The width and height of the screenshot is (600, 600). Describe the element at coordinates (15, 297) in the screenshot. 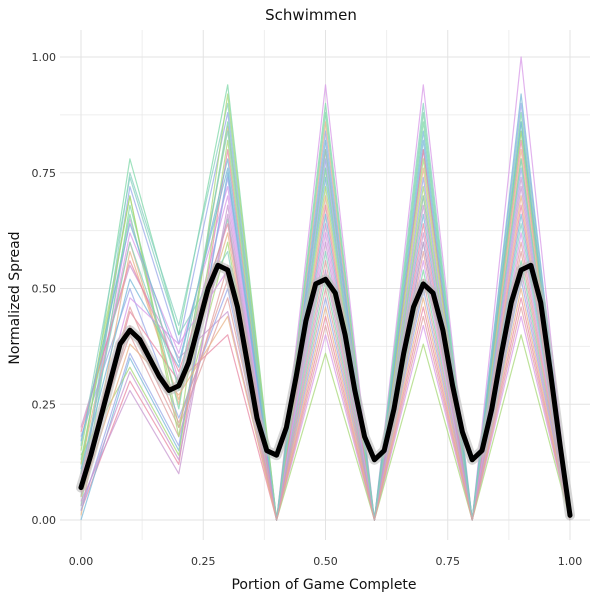

I see `y-axis-label: Normalized Spread` at that location.